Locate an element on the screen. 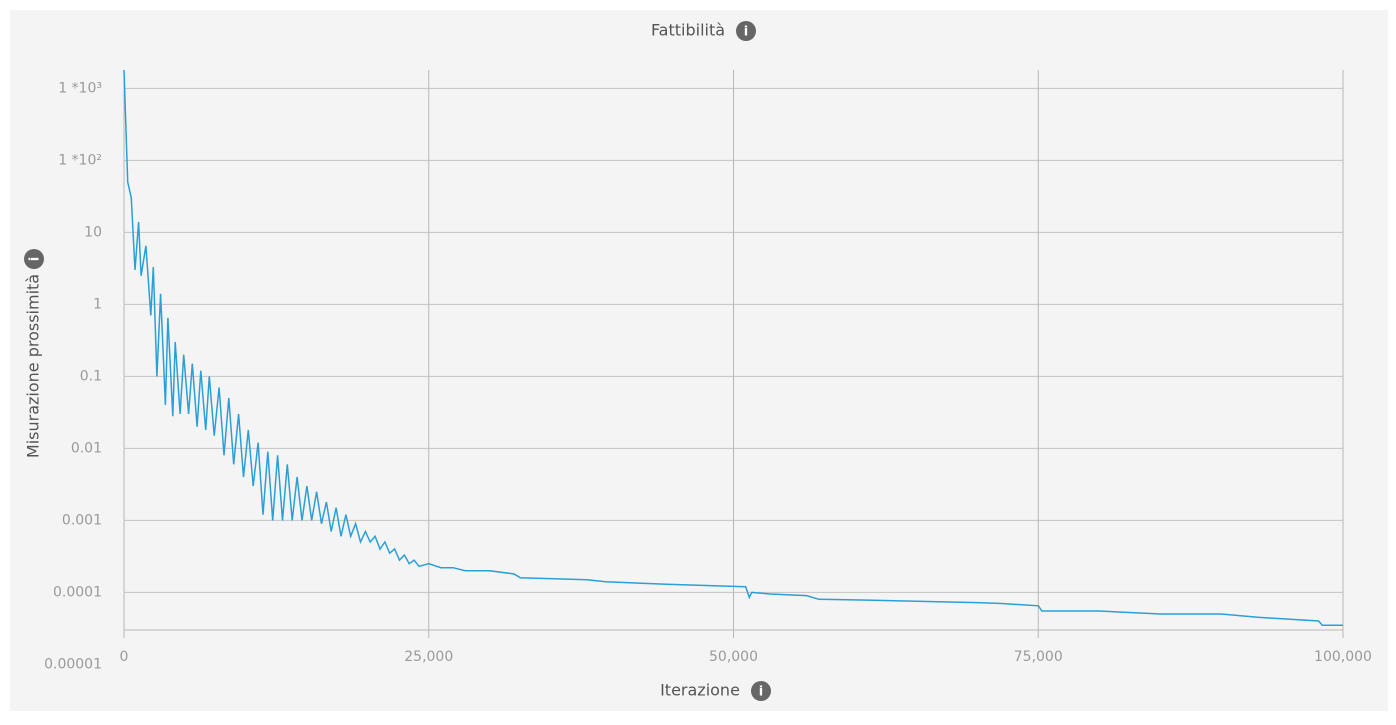 This screenshot has height=725, width=1396. y-tick-label: 0.001 is located at coordinates (82, 520).